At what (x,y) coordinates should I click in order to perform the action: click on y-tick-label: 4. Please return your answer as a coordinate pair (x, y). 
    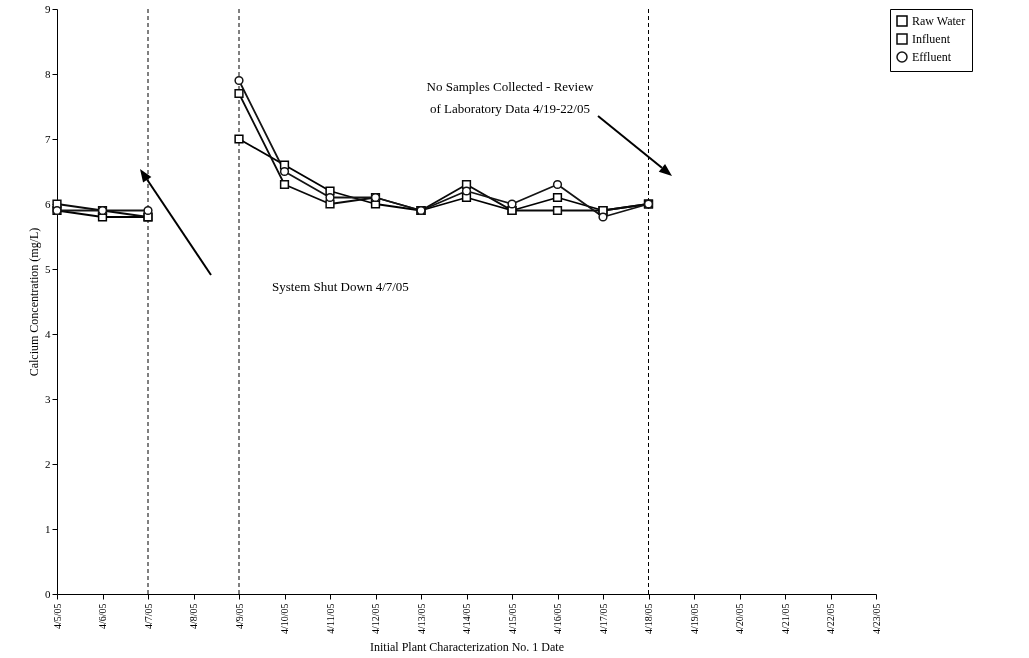
    Looking at the image, I should click on (48, 333).